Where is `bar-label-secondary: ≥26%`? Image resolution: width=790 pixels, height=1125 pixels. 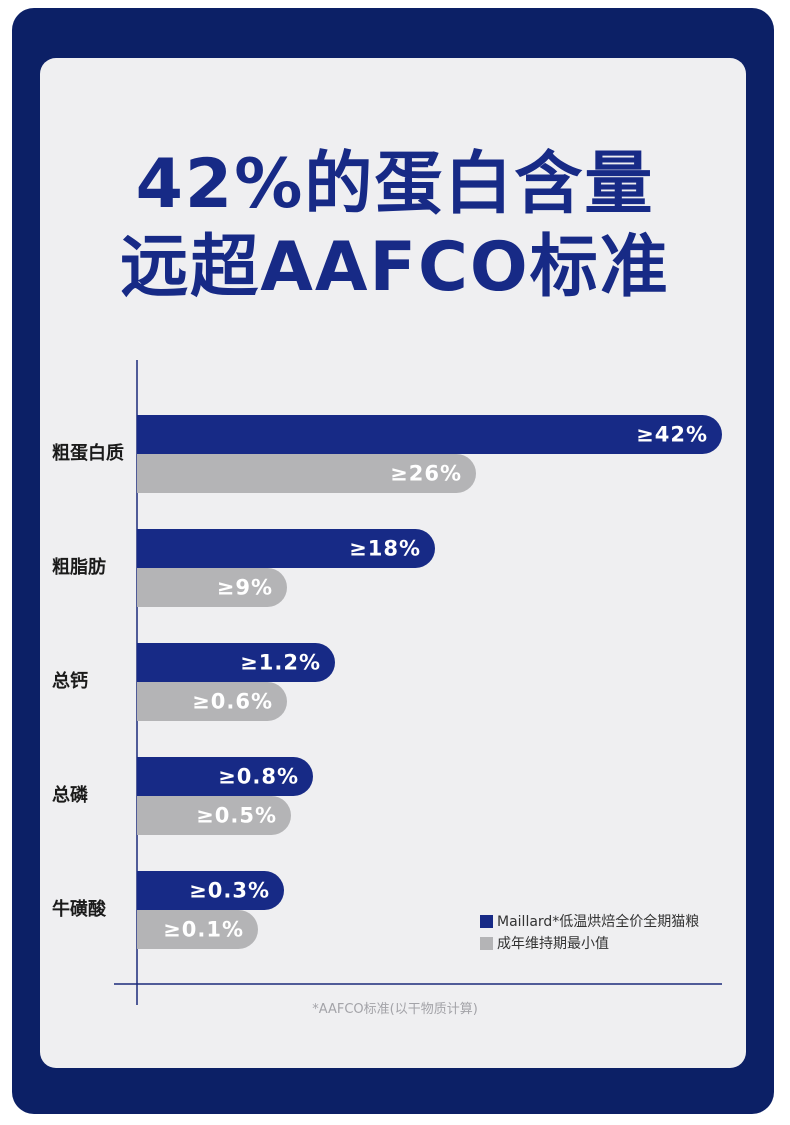 bar-label-secondary: ≥26% is located at coordinates (426, 474).